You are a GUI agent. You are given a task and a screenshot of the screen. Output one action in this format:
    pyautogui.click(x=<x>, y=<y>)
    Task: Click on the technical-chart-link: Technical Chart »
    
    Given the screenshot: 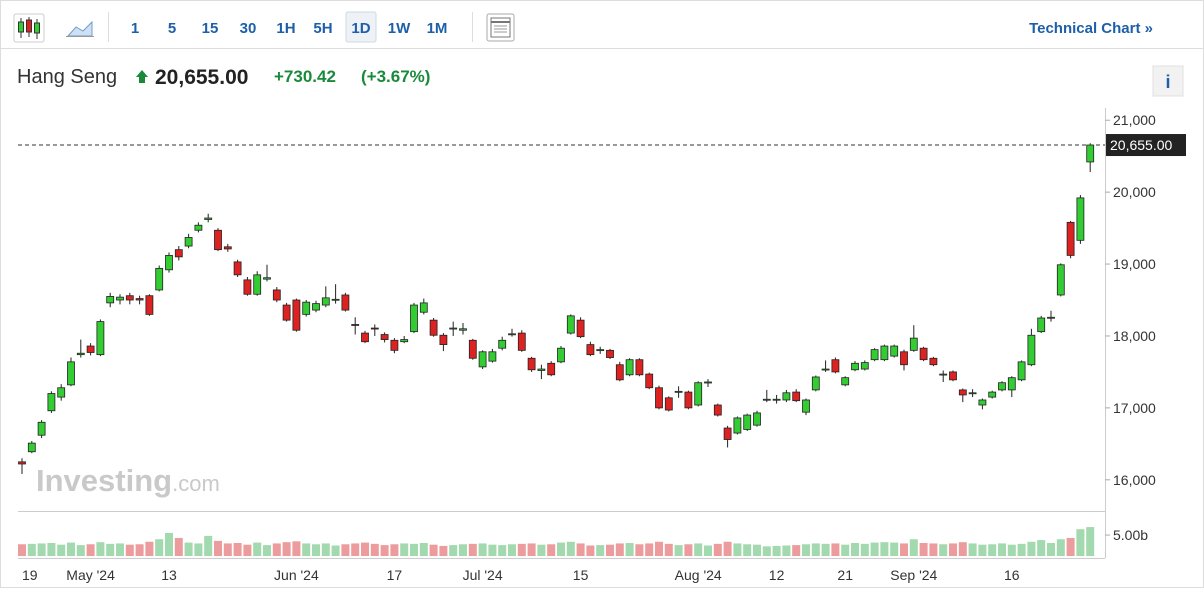 What is the action you would take?
    pyautogui.click(x=1091, y=28)
    